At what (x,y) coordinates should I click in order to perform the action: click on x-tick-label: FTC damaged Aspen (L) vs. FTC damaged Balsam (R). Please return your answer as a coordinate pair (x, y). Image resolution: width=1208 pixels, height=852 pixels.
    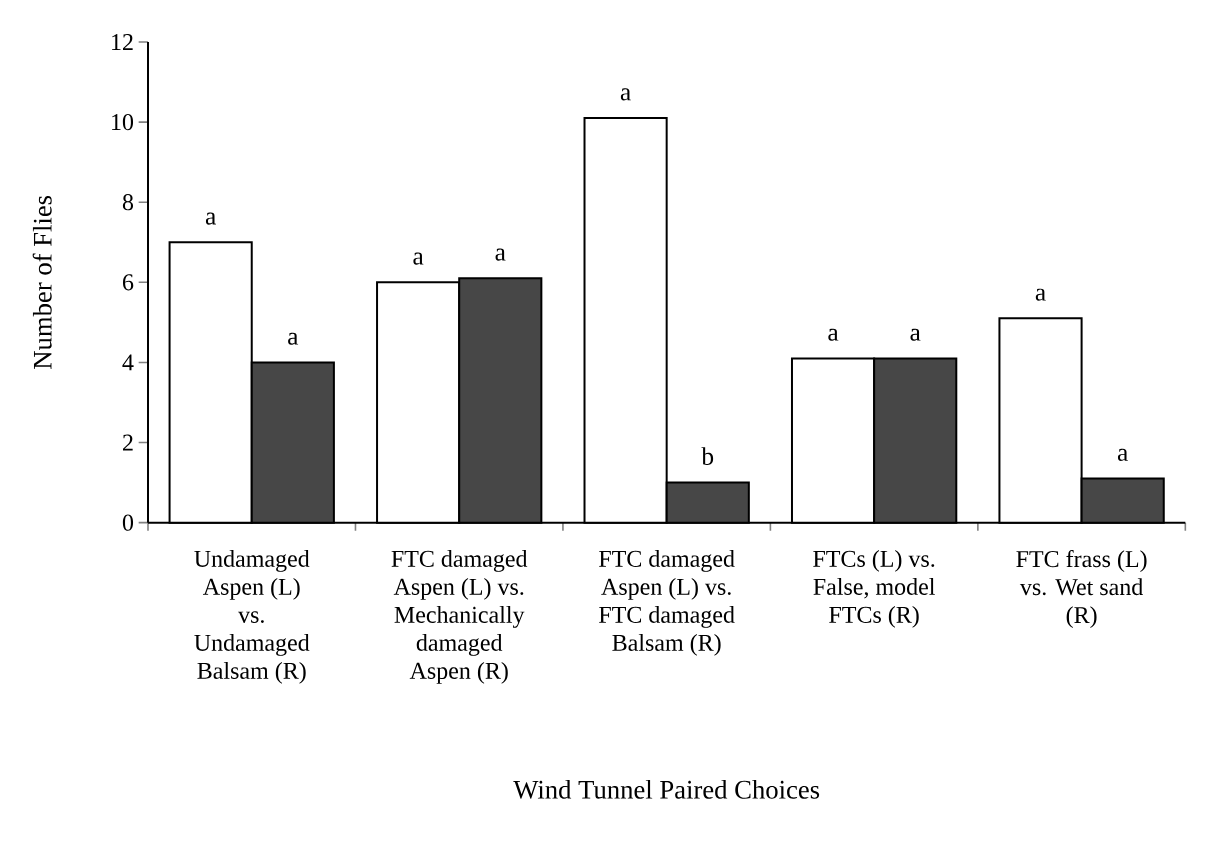
    Looking at the image, I should click on (667, 603).